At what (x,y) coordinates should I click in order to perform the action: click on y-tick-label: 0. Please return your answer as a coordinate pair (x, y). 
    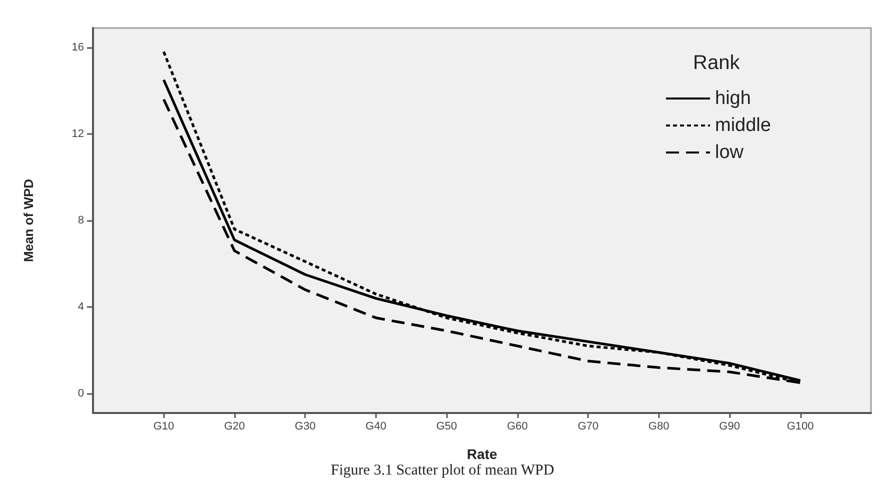
    Looking at the image, I should click on (81, 394).